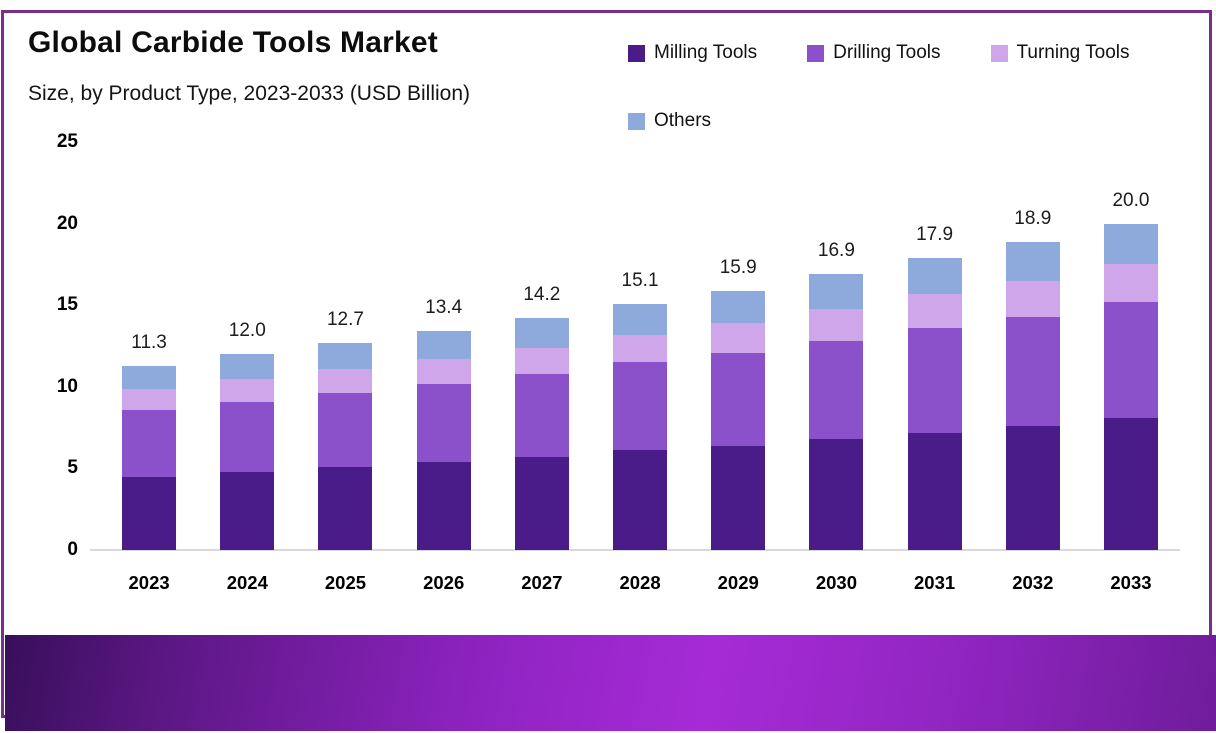 Image resolution: width=1216 pixels, height=733 pixels. I want to click on x-axis-label-2024: 2024, so click(247, 582).